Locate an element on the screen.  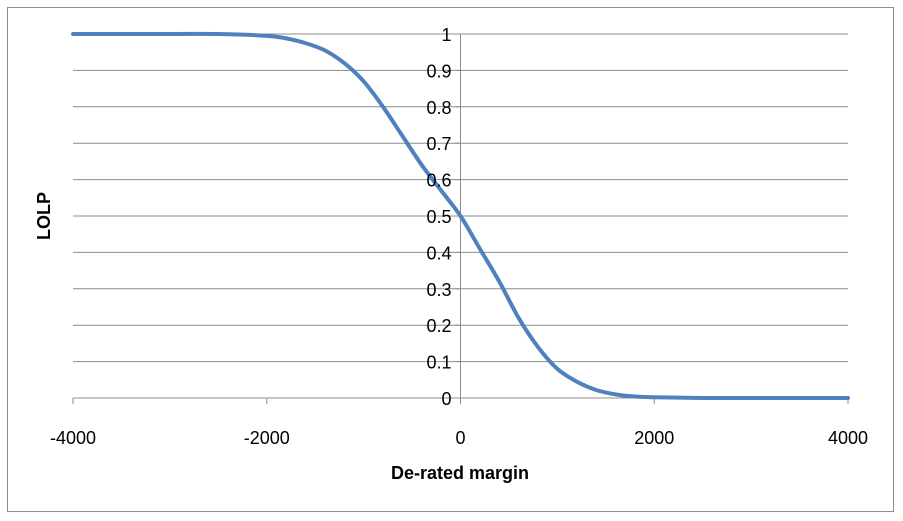
x-tick-label-1: -2000 is located at coordinates (267, 438).